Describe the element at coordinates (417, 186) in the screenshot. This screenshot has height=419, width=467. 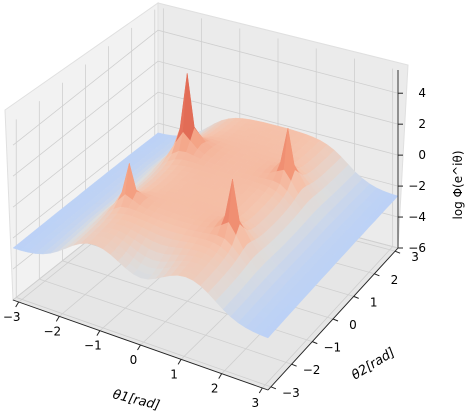
I see `z-tick-label: −2` at that location.